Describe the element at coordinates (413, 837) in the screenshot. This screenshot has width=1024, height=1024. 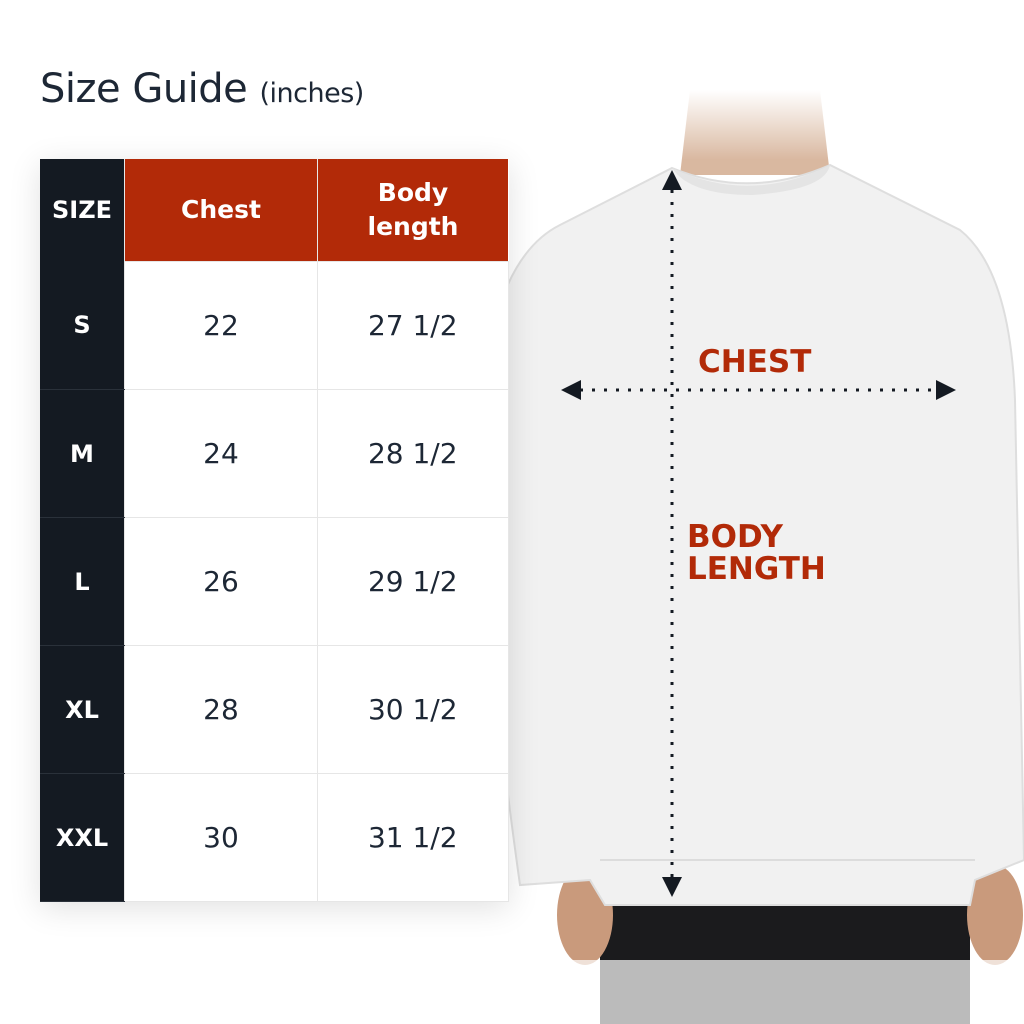
I see `body-length-cell: 31 1/2` at that location.